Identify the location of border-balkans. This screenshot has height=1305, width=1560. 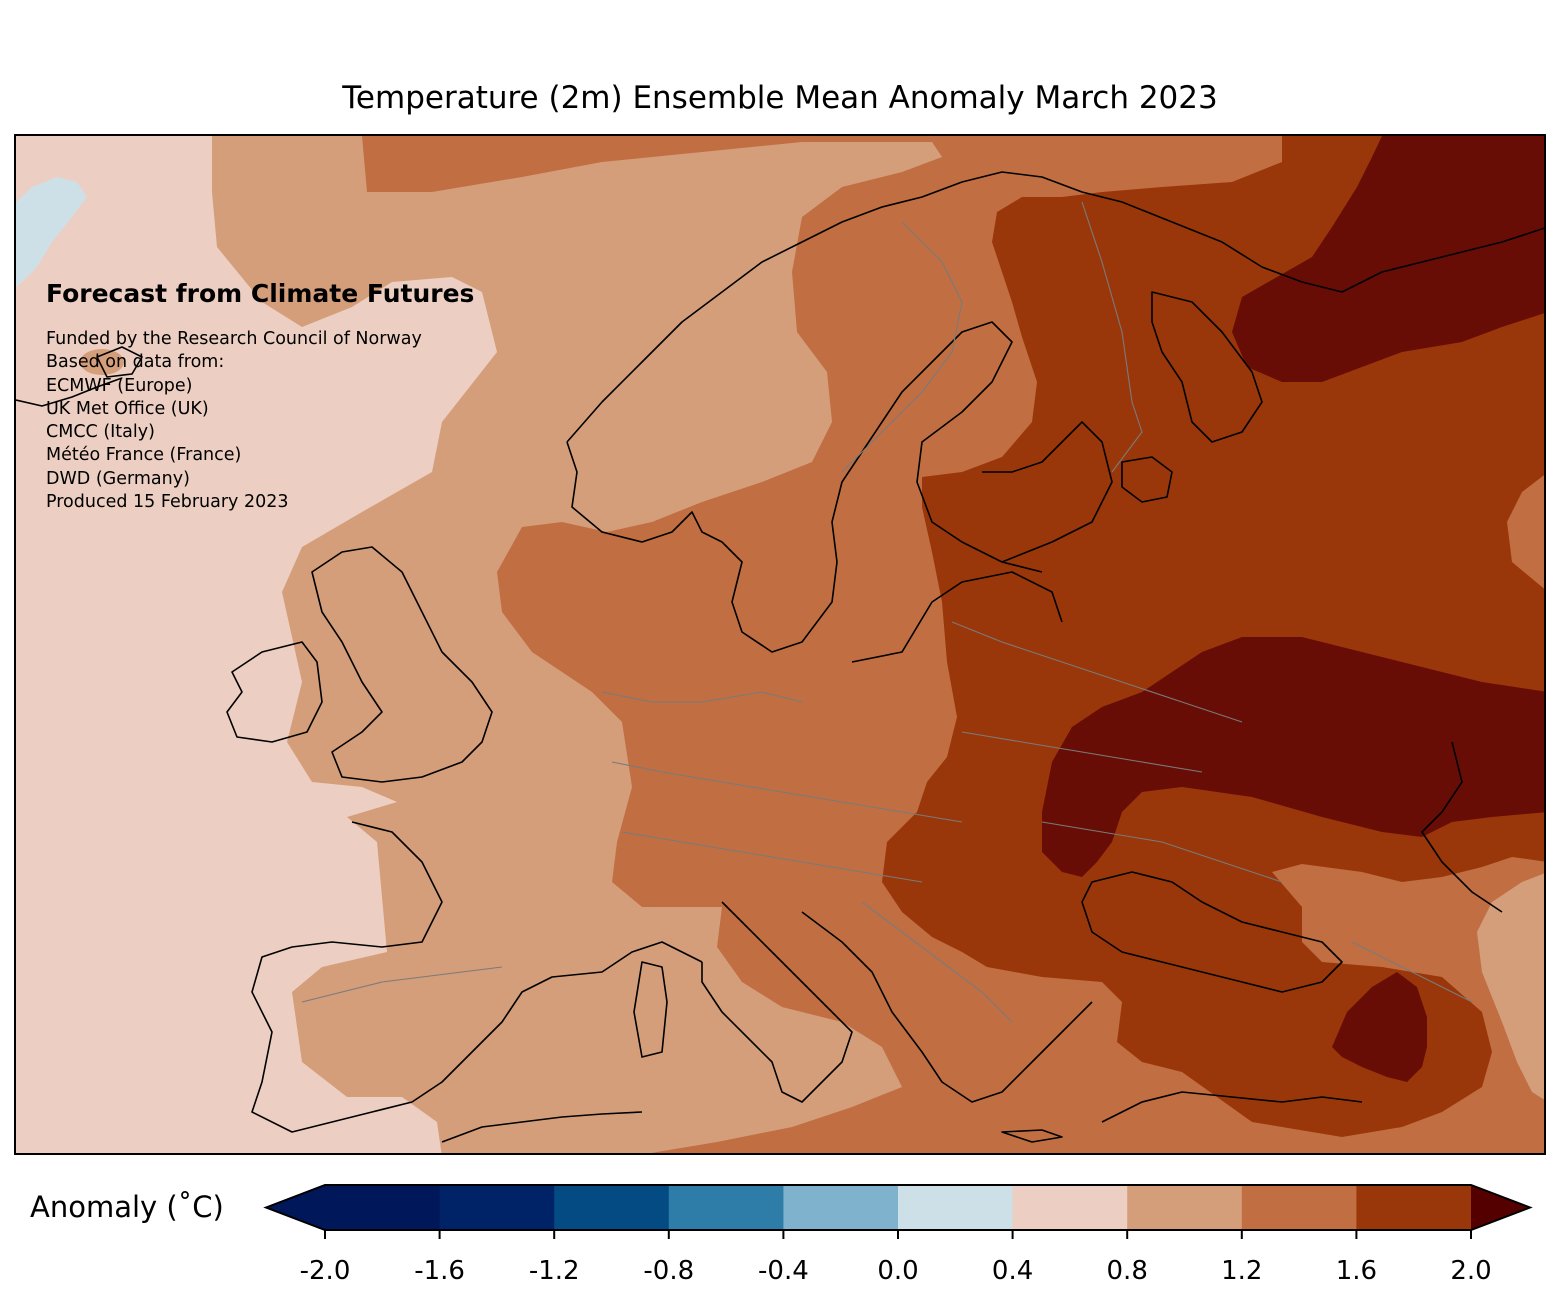
(937, 962).